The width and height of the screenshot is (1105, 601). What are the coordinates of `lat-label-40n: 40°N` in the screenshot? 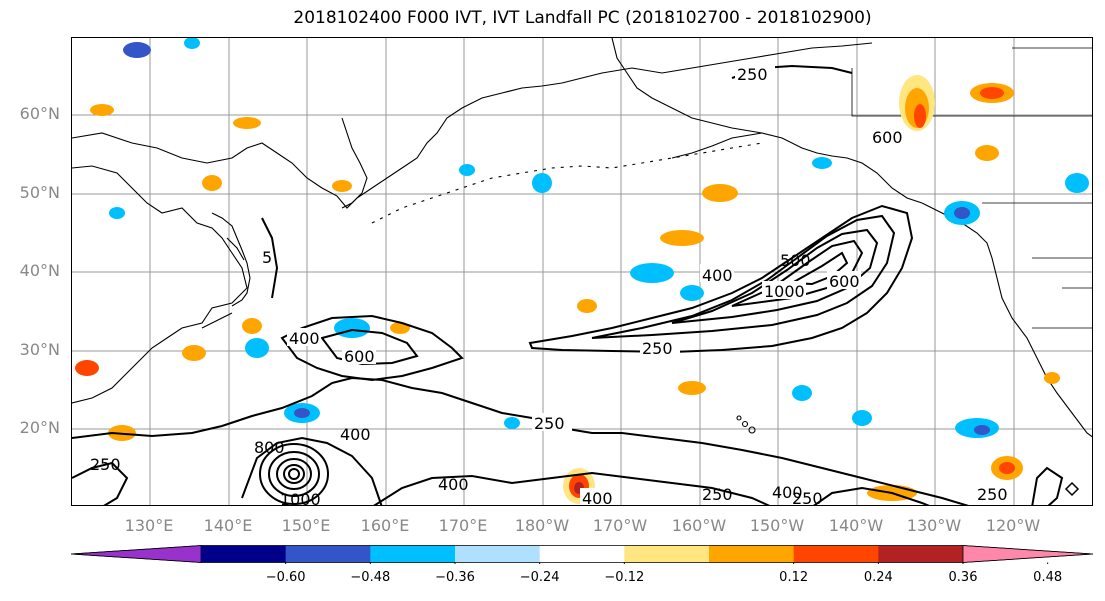 It's located at (39, 270).